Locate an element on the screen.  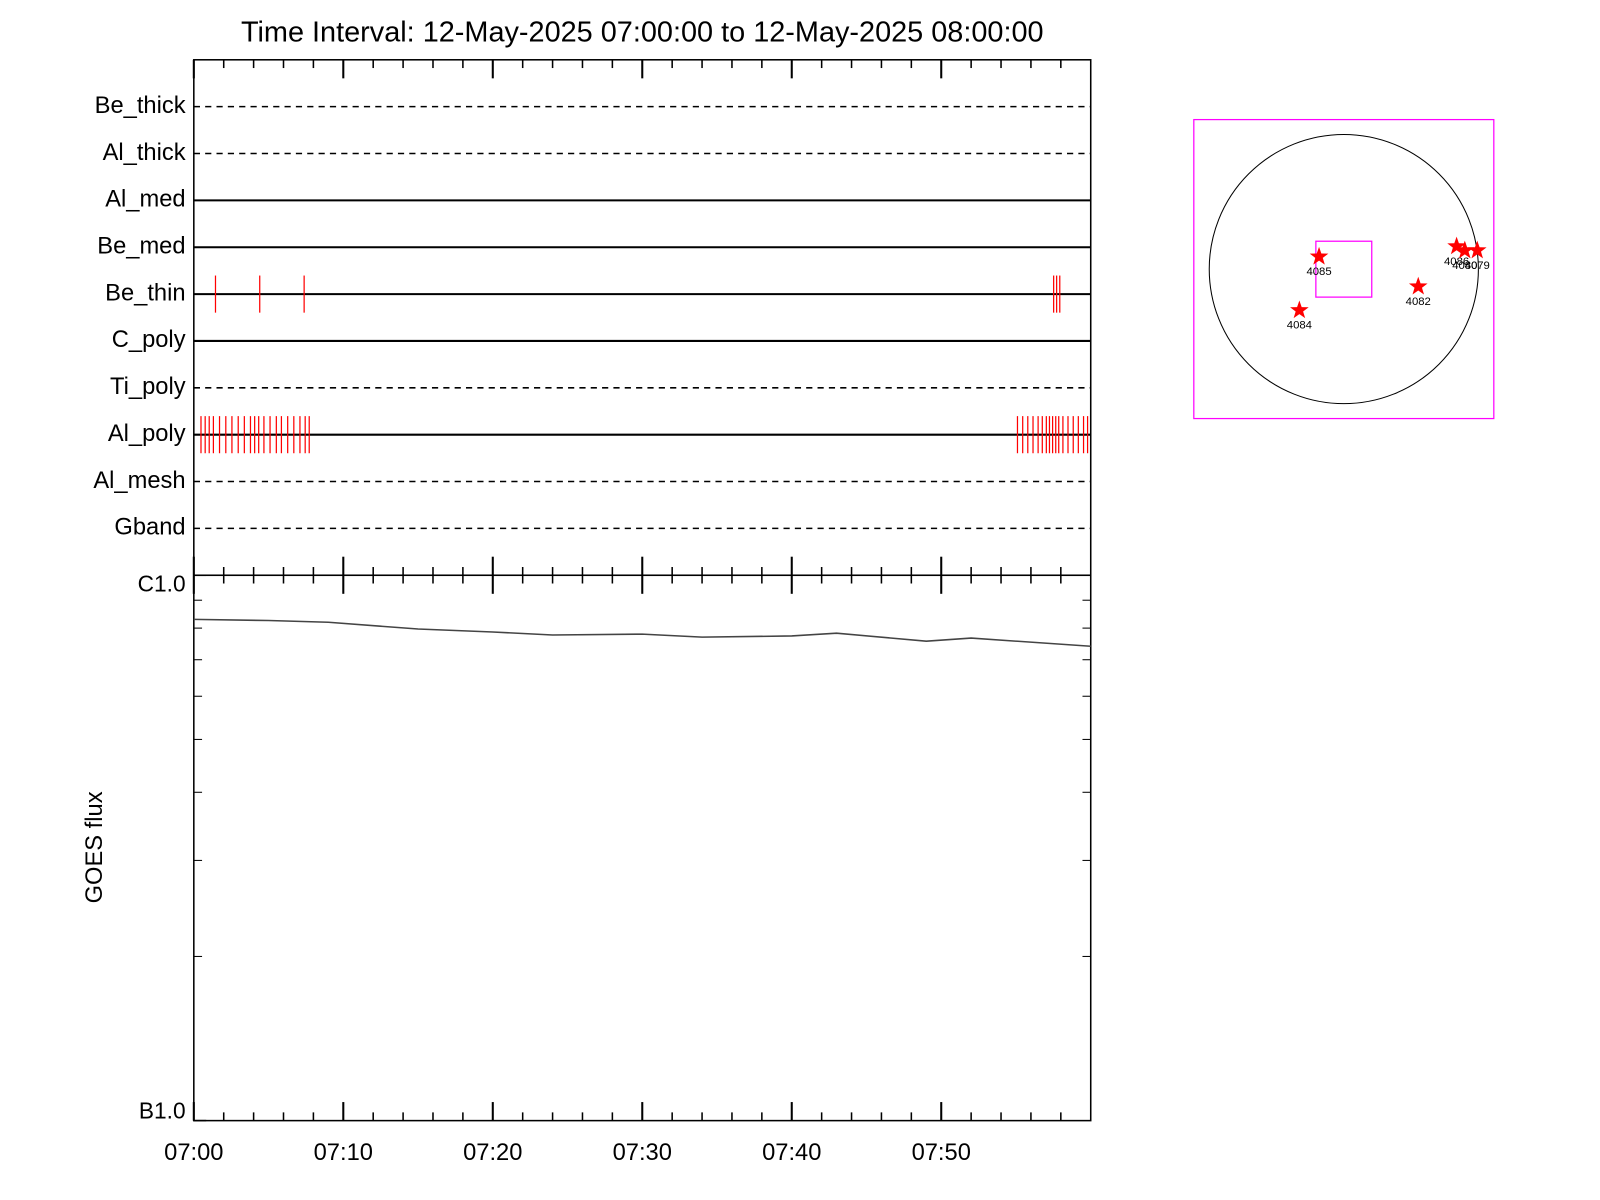
y-tick-label: C1.0 is located at coordinates (162, 584).